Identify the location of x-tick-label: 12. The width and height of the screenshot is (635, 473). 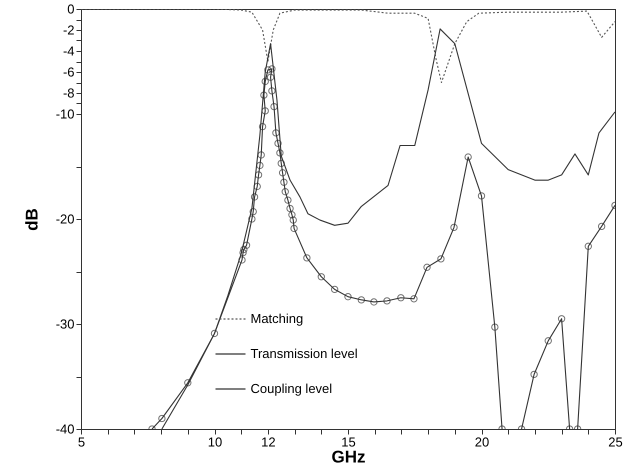
(268, 442).